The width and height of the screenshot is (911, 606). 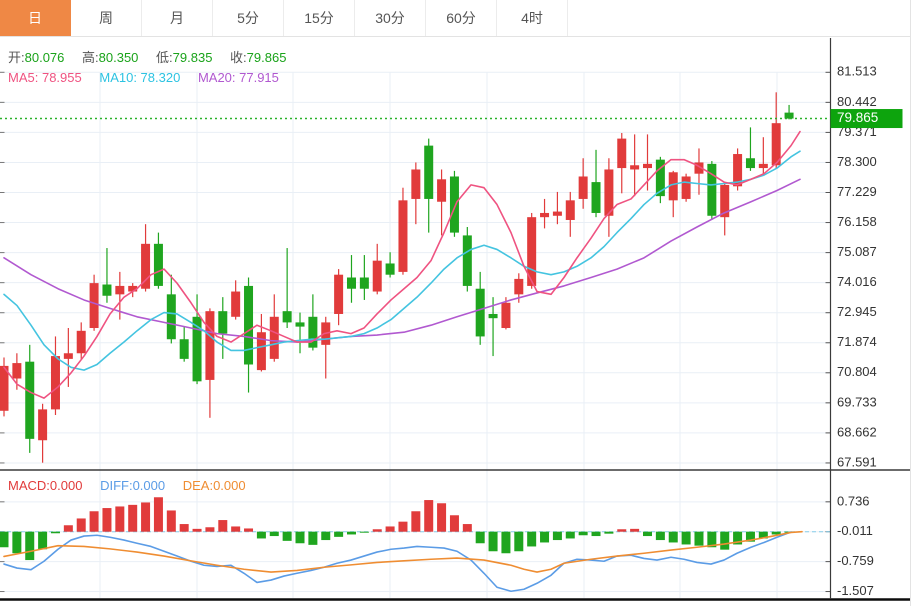 What do you see at coordinates (461, 18) in the screenshot?
I see `tab-interval-60分: 60分` at bounding box center [461, 18].